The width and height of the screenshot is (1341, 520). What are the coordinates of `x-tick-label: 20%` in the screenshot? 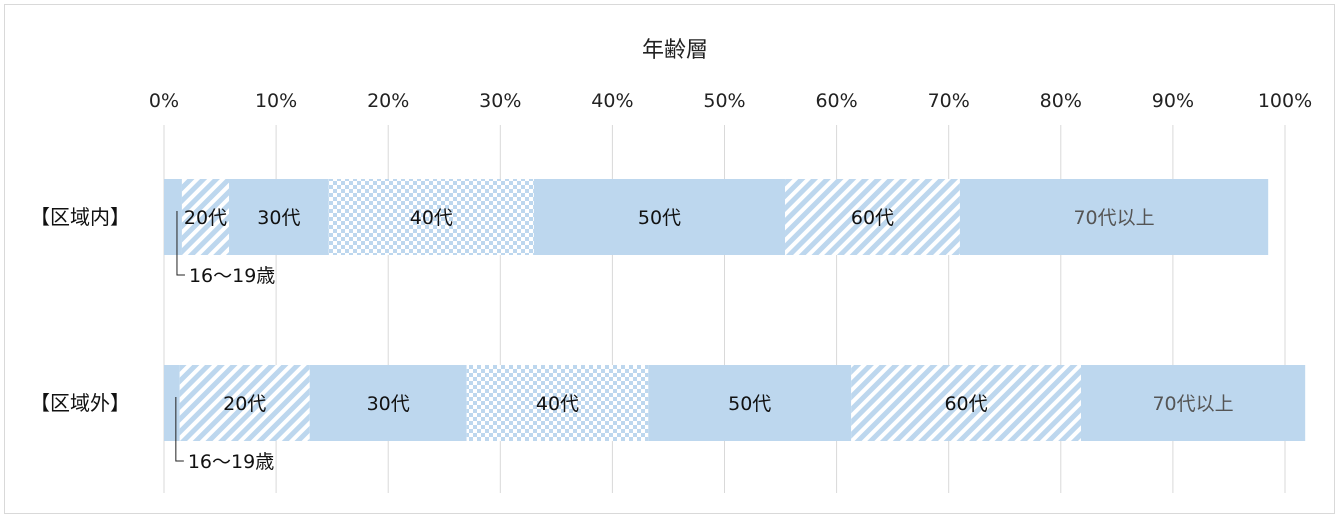 It's located at (388, 101).